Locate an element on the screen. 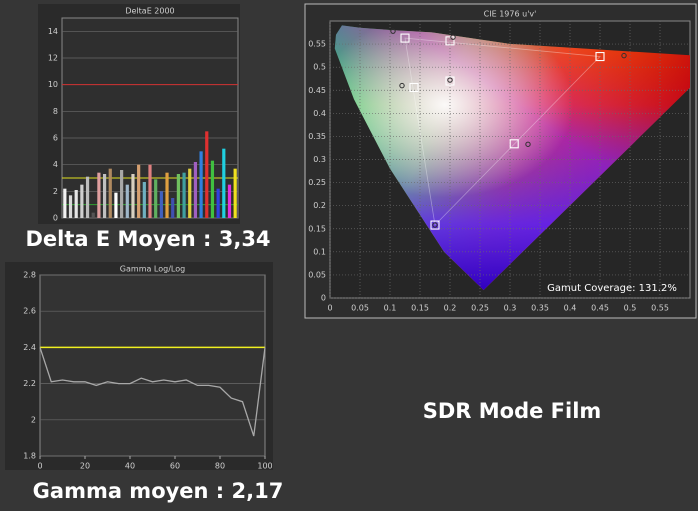  y-tick-label: 0.45 is located at coordinates (317, 90).